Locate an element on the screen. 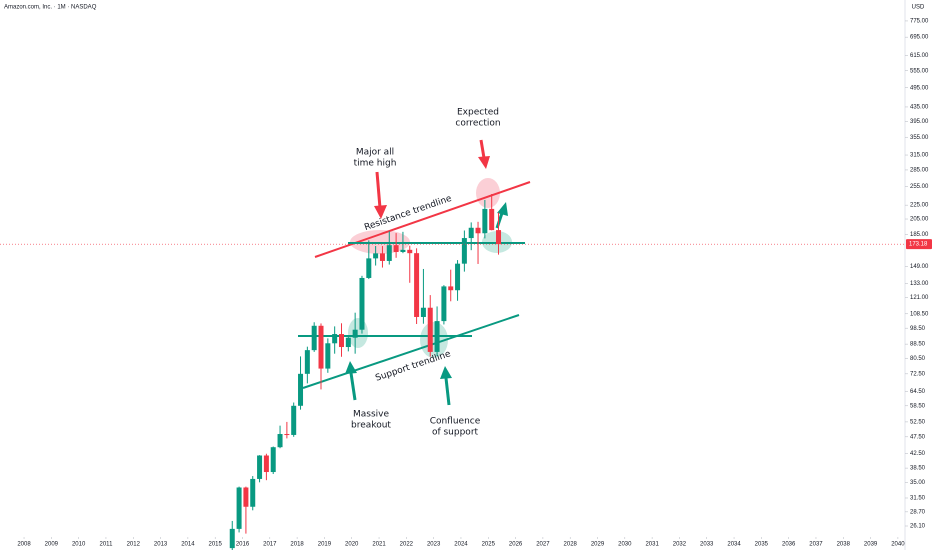  last-price-label: 173.18 is located at coordinates (918, 245).